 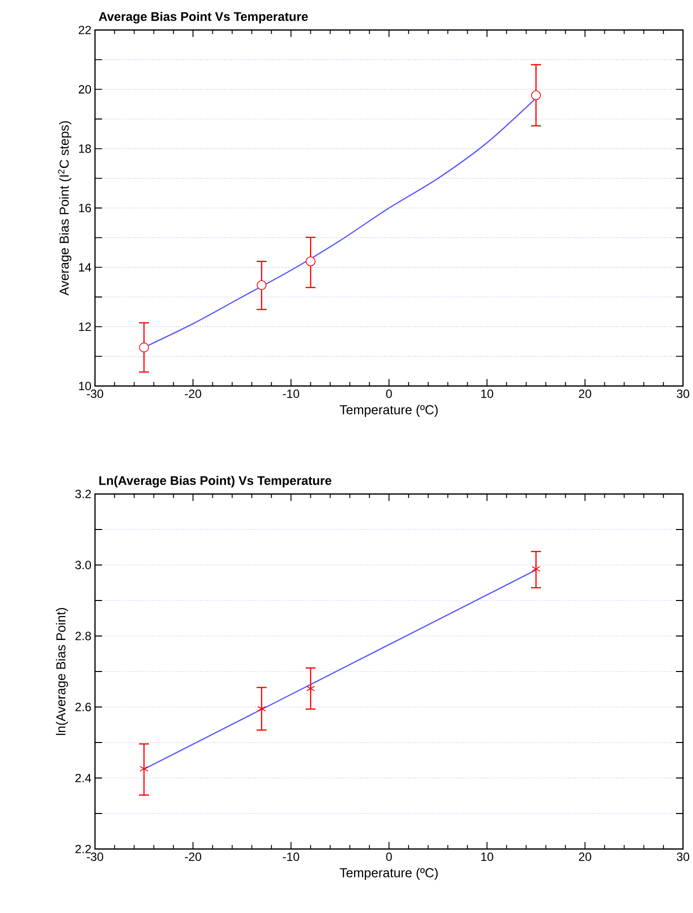 I want to click on y-tick-label: 14, so click(x=85, y=267).